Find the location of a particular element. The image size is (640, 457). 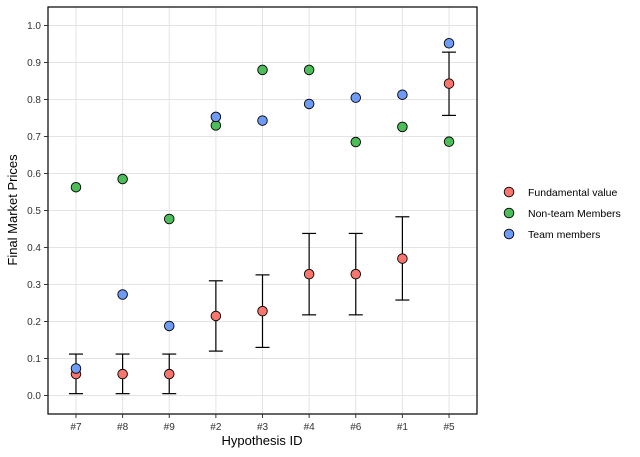

x-tick-label: #3 is located at coordinates (263, 427).